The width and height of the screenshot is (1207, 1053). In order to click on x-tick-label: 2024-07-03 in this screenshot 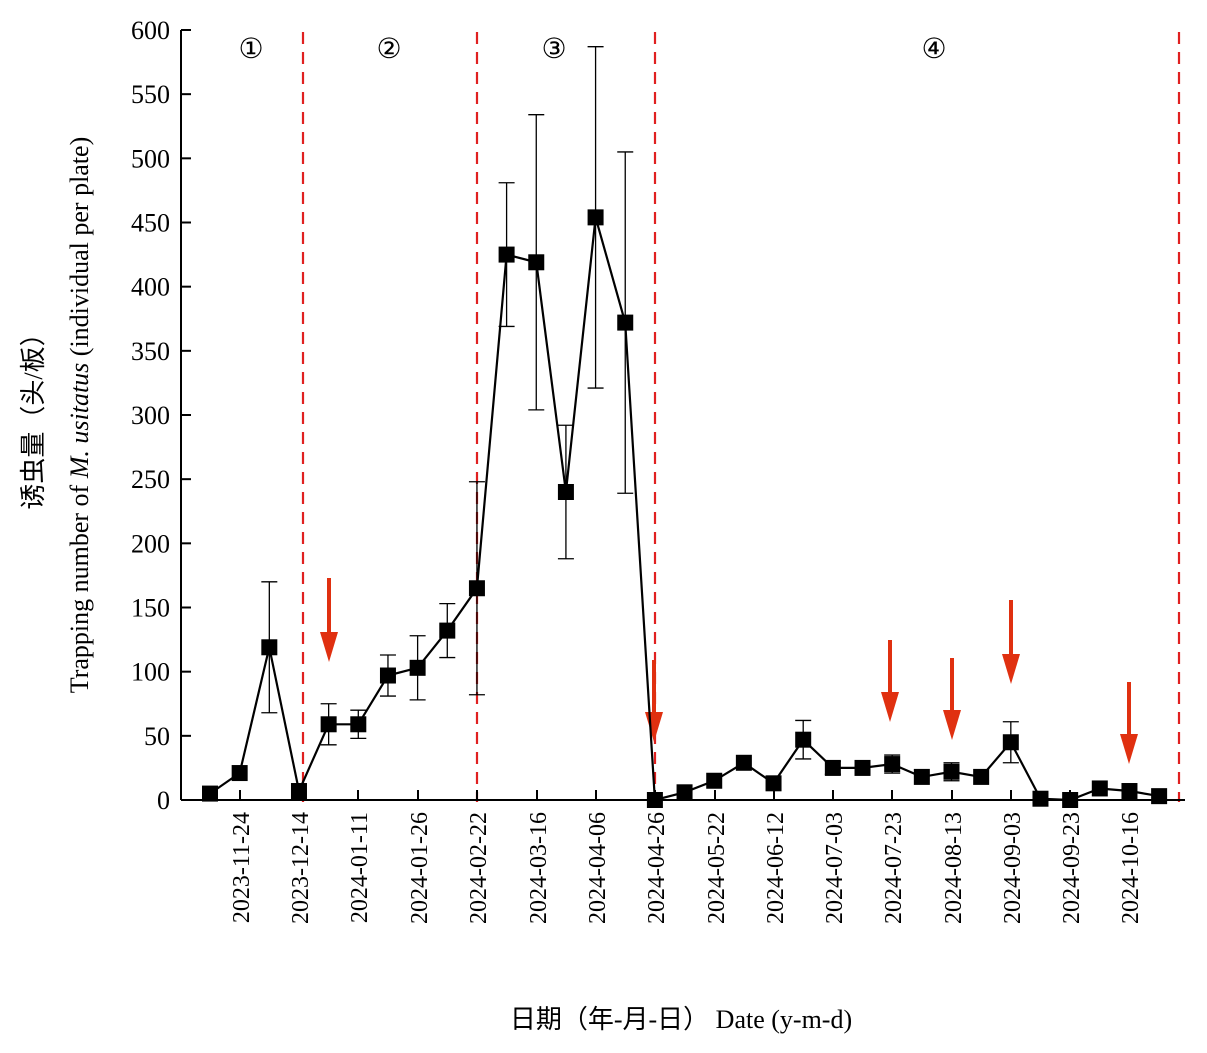, I will do `click(835, 868)`.